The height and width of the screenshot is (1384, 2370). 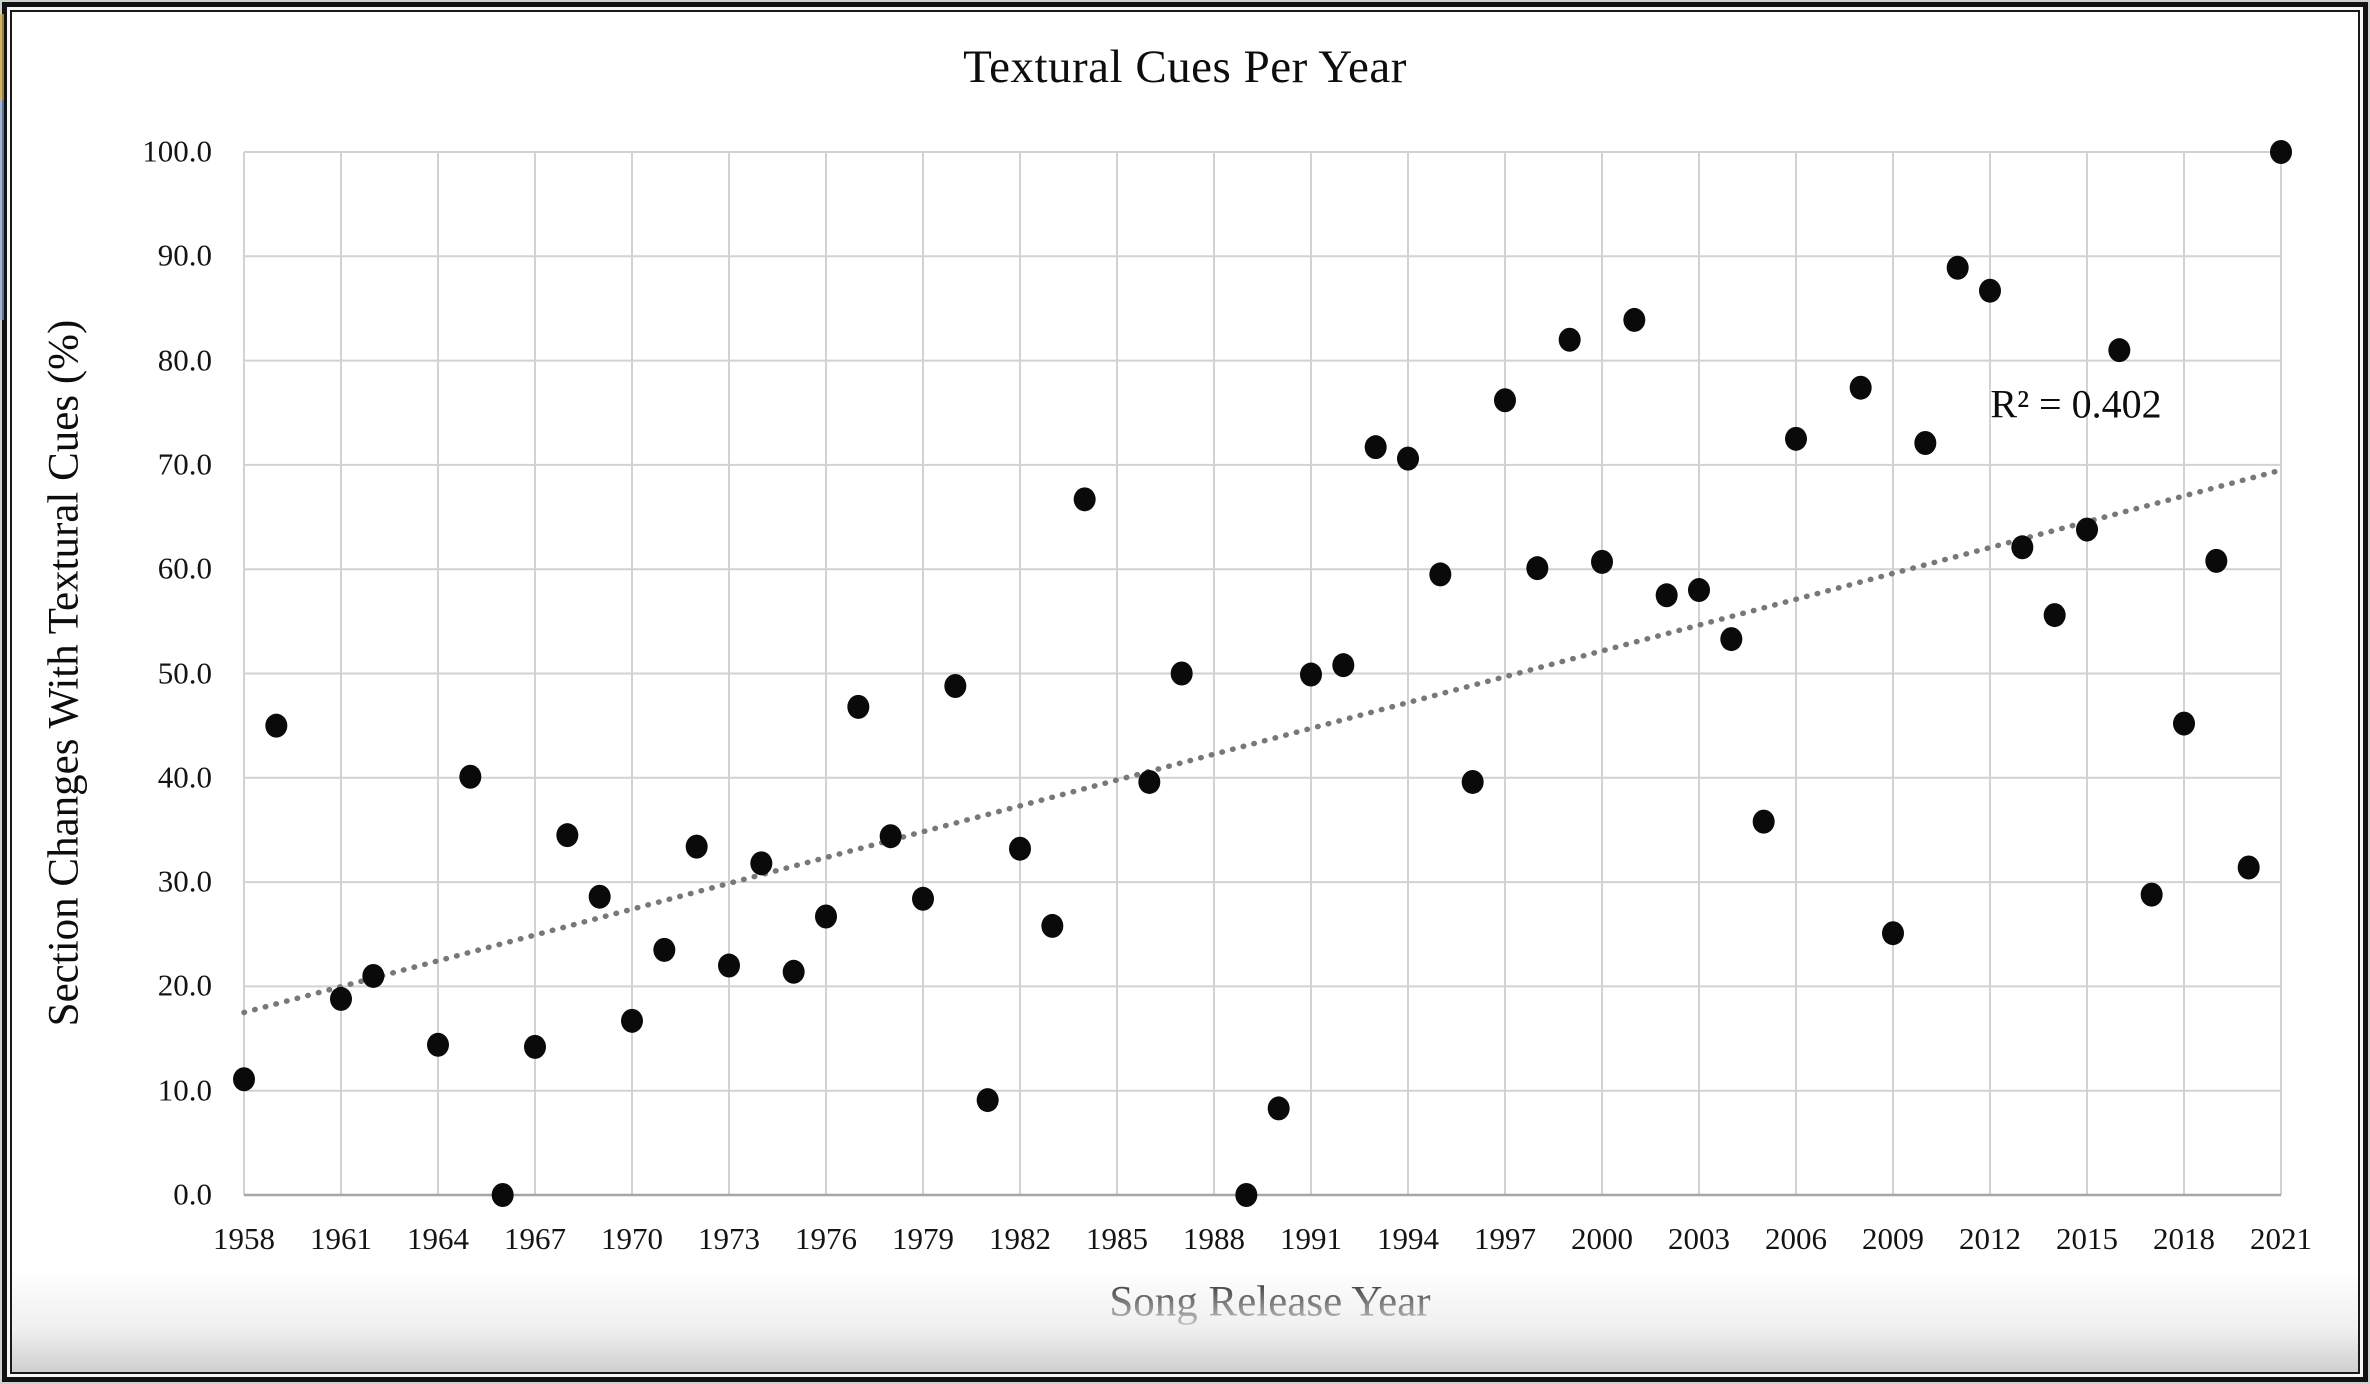 I want to click on x-tick-label: 1967, so click(x=535, y=1238).